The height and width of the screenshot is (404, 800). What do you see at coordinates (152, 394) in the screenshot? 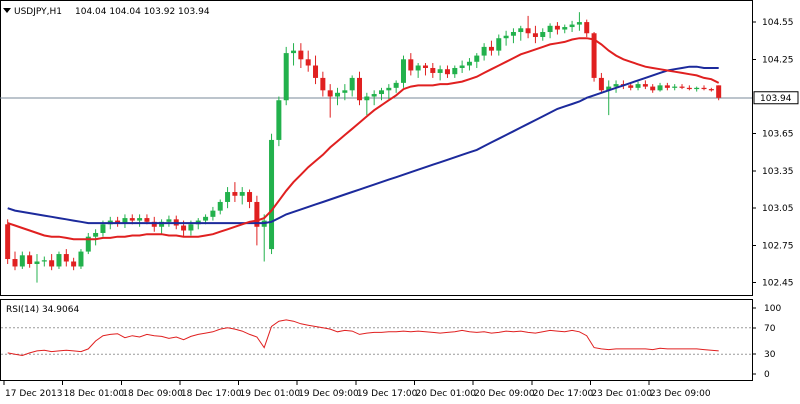
I see `time-tick-label: 18 Dec 09:00` at bounding box center [152, 394].